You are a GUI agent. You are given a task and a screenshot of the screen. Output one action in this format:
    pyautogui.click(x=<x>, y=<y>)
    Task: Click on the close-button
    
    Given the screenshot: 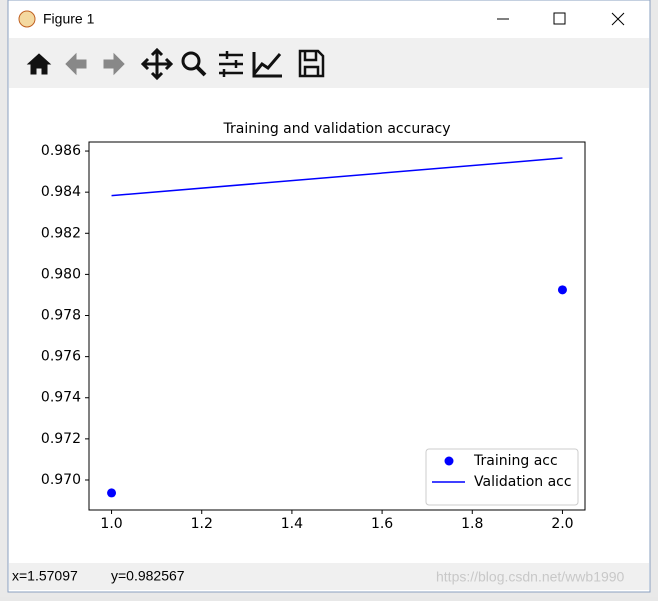 What is the action you would take?
    pyautogui.click(x=618, y=19)
    